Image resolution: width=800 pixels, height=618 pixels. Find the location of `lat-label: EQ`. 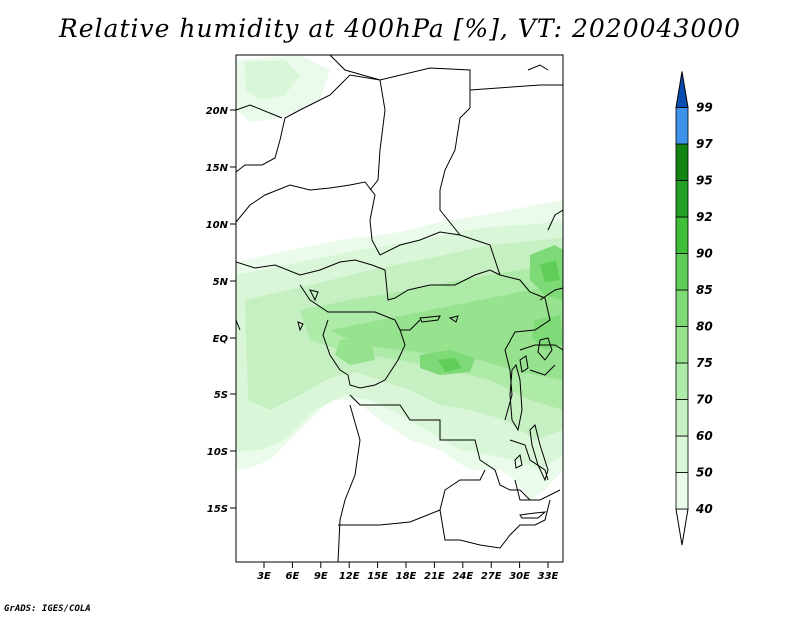

lat-label: EQ is located at coordinates (221, 339).